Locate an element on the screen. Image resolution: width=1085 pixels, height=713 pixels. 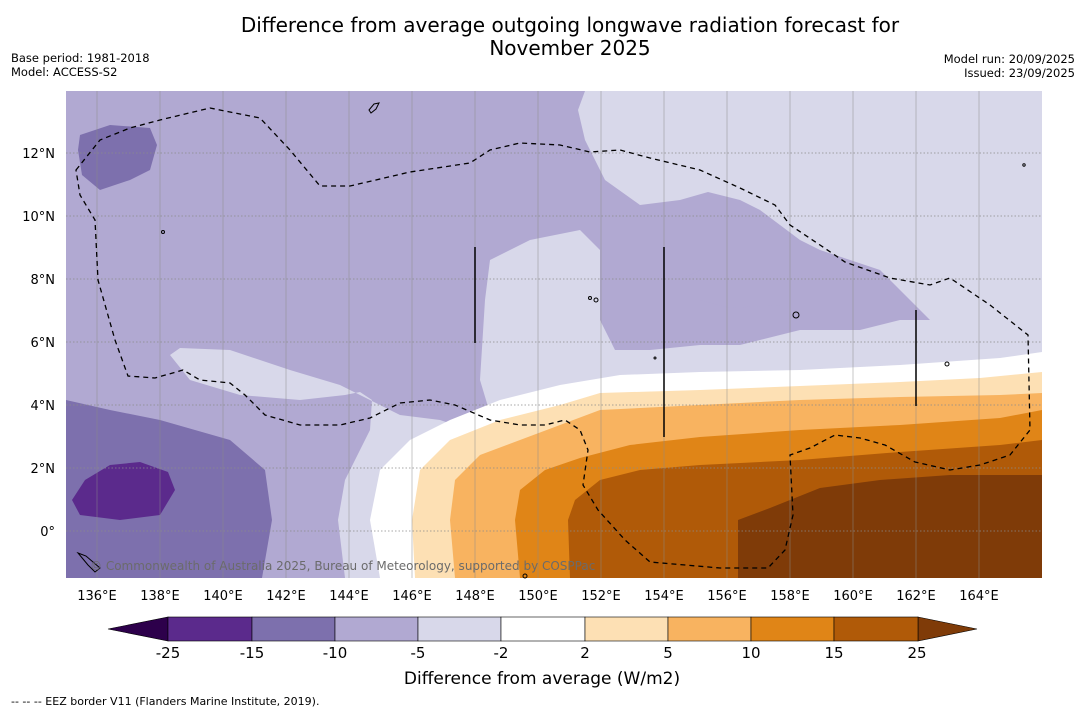
lon-label: 150°E is located at coordinates (538, 596).